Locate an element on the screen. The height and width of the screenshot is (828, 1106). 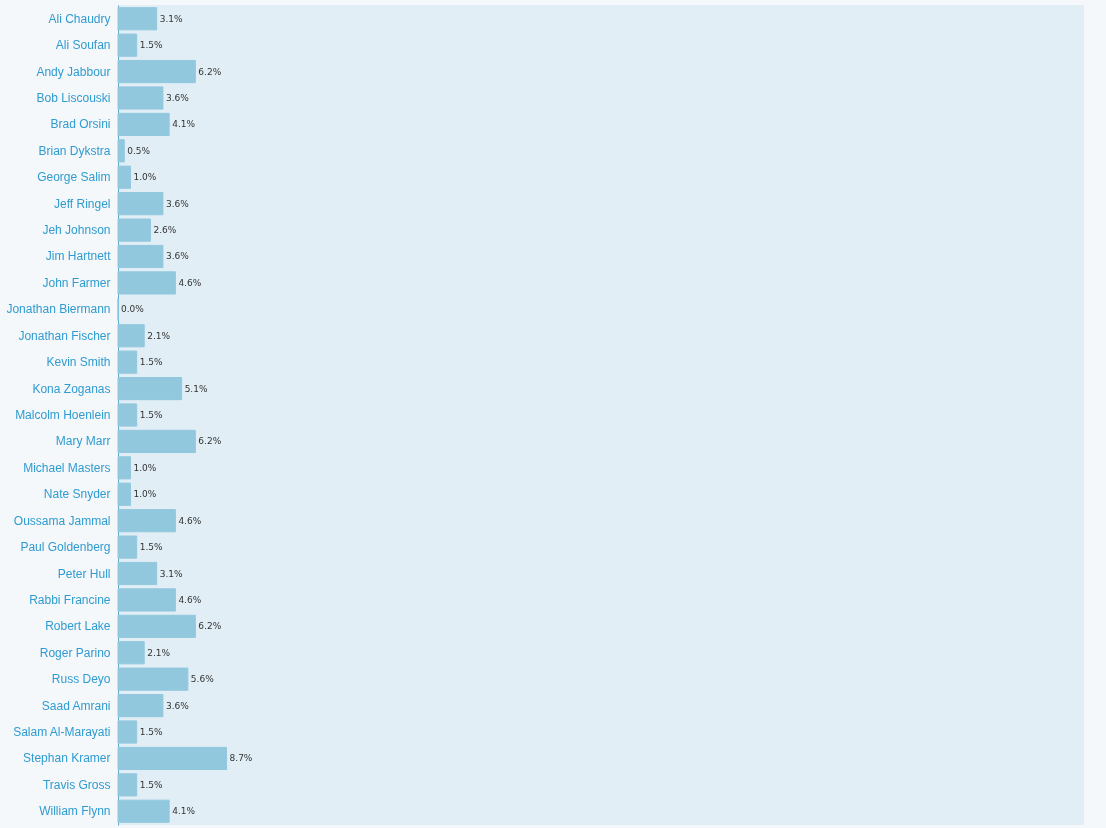
y-tick-label: Ali Chaudry is located at coordinates (79, 18).